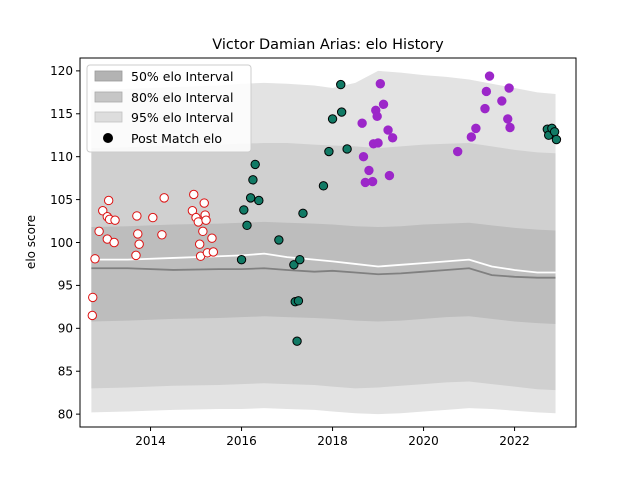 Image resolution: width=640 pixels, height=480 pixels. I want to click on legend-marker-post-match, so click(108, 138).